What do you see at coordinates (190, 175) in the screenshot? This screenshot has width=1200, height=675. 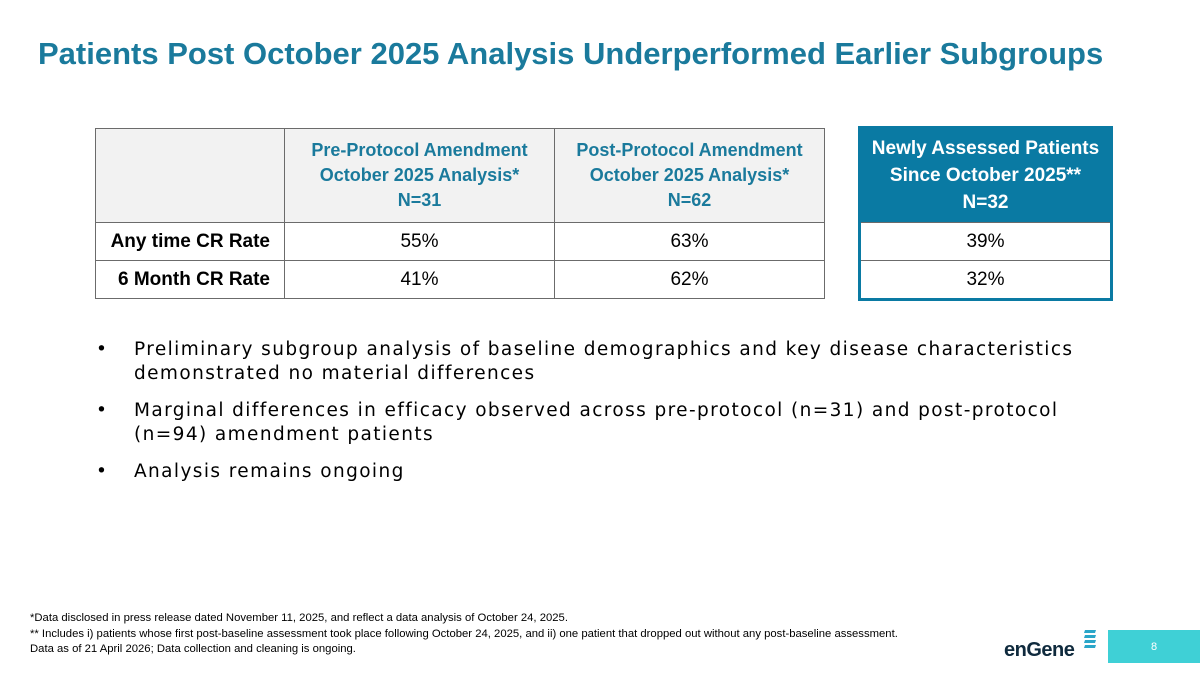 I see `empty-header-cell` at bounding box center [190, 175].